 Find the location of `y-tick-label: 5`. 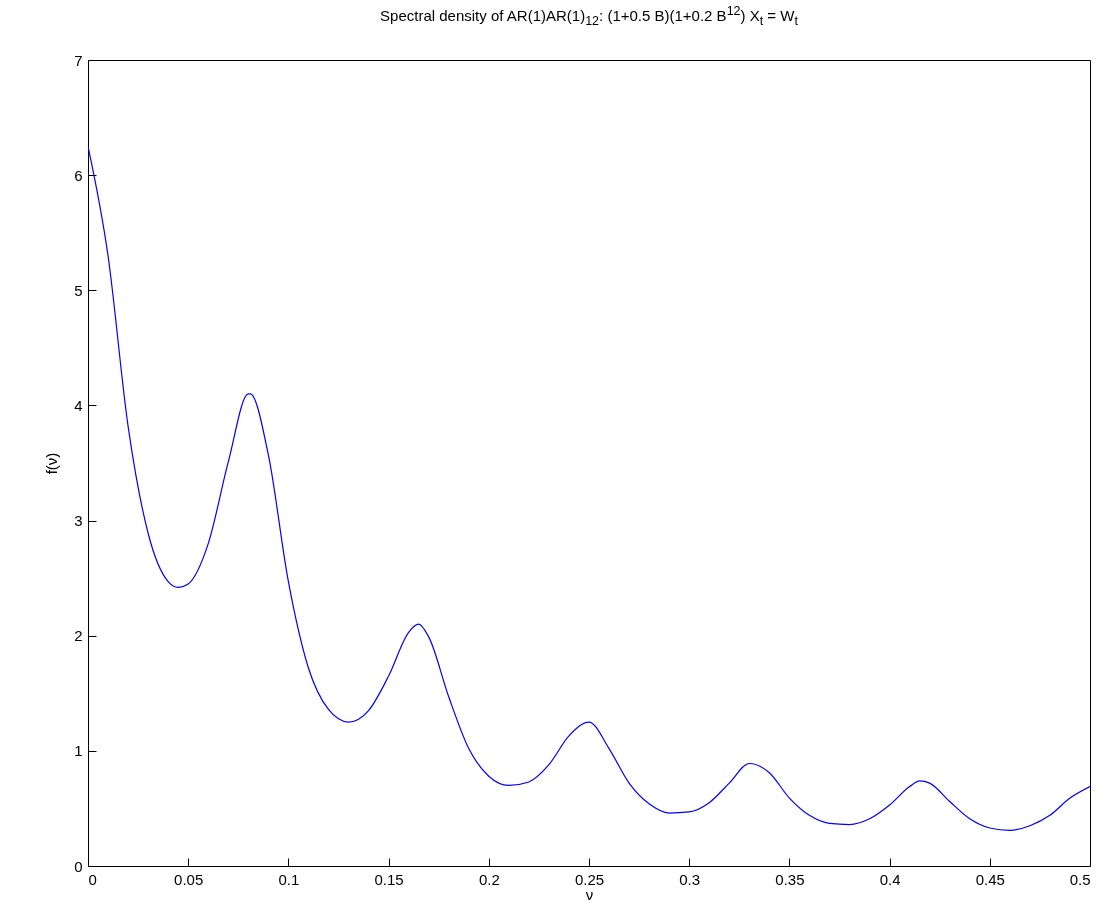

y-tick-label: 5 is located at coordinates (78, 290).